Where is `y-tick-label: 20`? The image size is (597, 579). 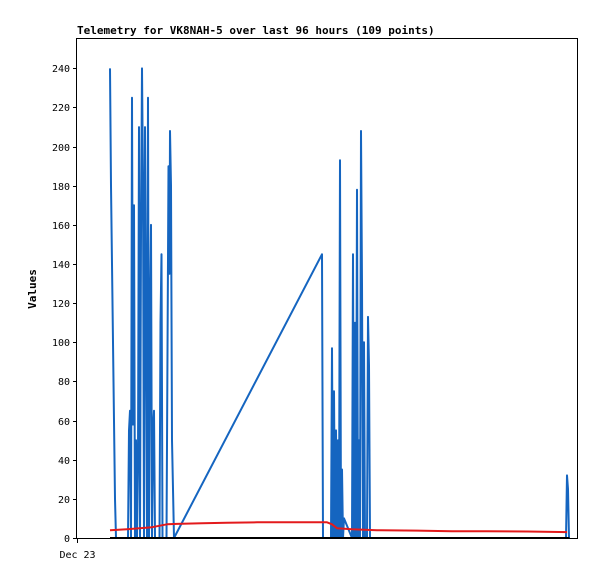
y-tick-label: 20 is located at coordinates (64, 500).